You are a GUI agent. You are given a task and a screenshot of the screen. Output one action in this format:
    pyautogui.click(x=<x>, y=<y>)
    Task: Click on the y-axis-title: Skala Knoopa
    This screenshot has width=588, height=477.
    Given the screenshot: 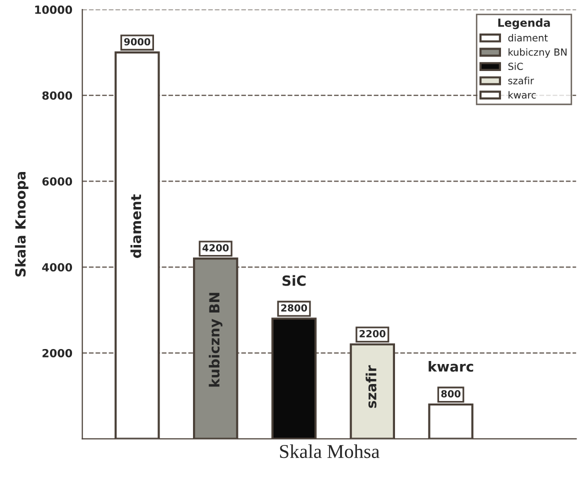 What is the action you would take?
    pyautogui.click(x=21, y=224)
    